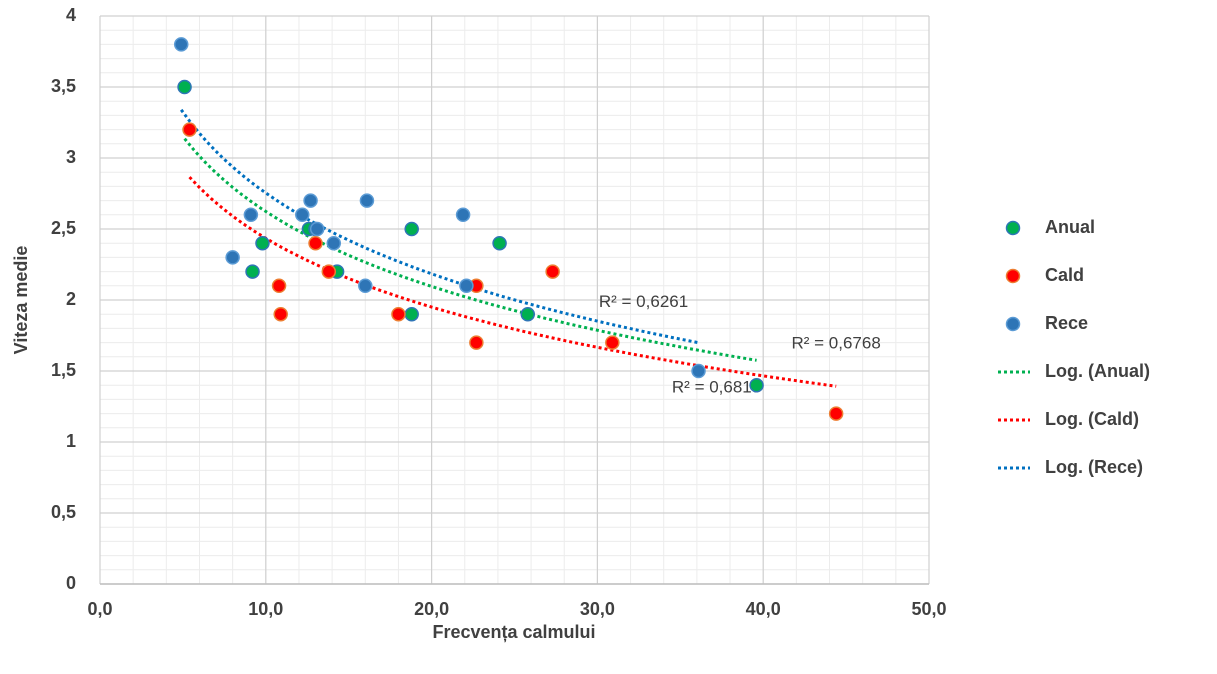  Describe the element at coordinates (71, 15) in the screenshot. I see `y-tick-label: 4` at that location.